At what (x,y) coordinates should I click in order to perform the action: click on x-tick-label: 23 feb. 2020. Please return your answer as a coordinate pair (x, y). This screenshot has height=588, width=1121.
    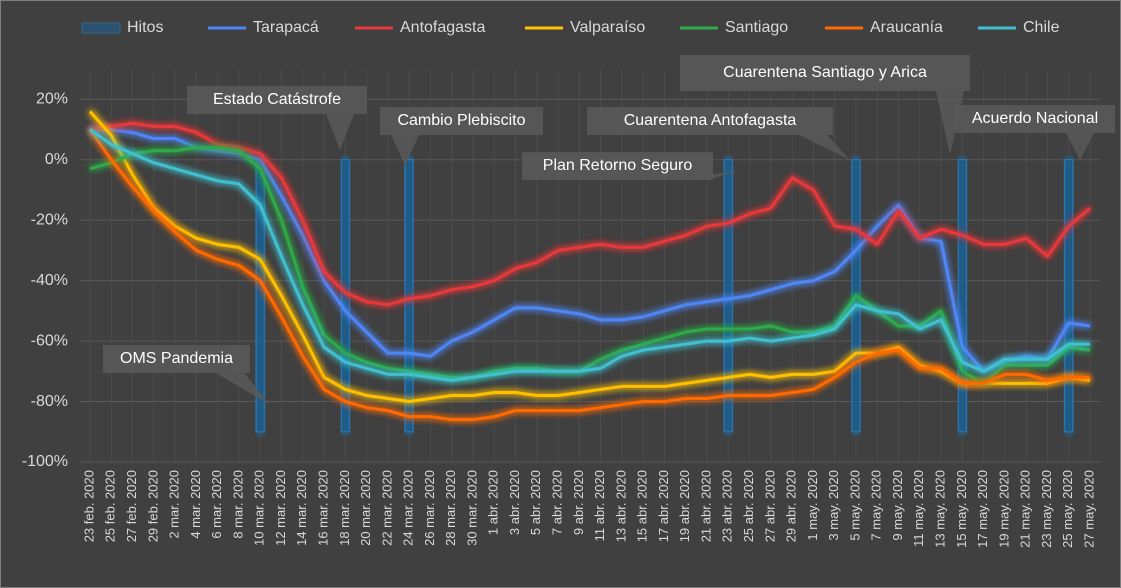
    Looking at the image, I should click on (88, 506).